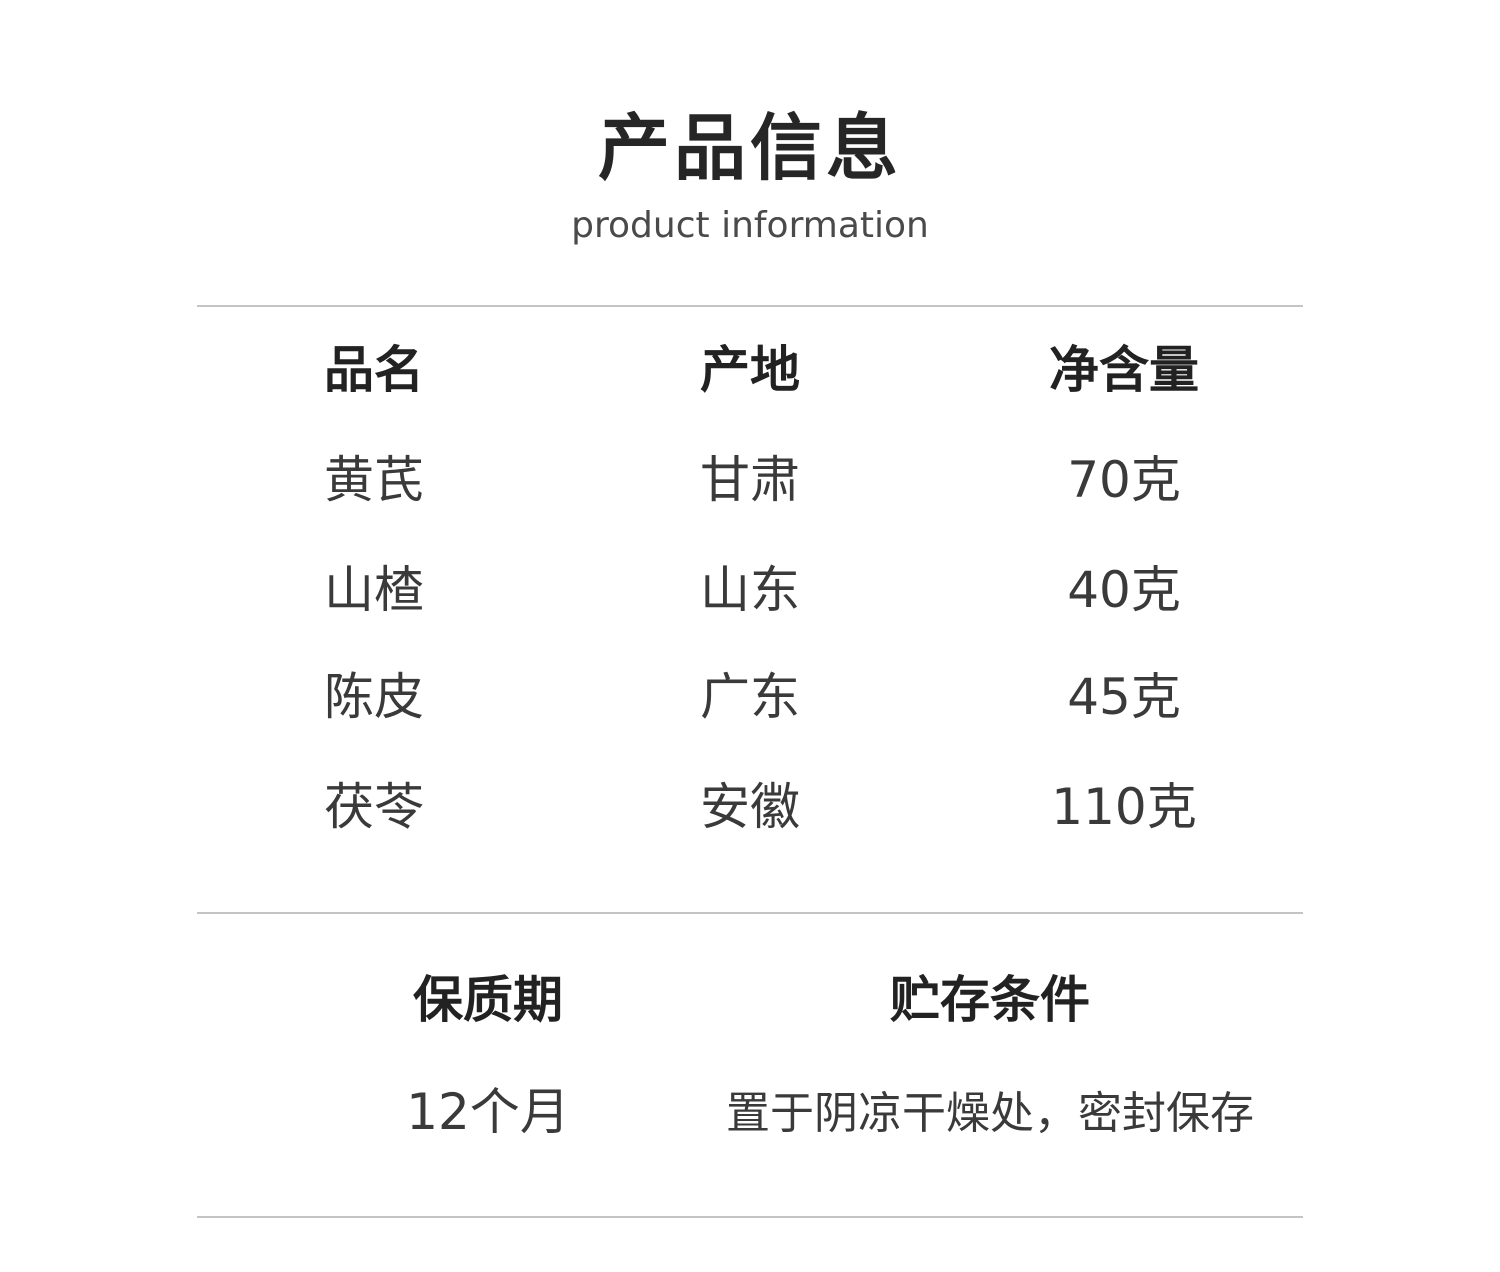  I want to click on divider-bottom, so click(750, 1217).